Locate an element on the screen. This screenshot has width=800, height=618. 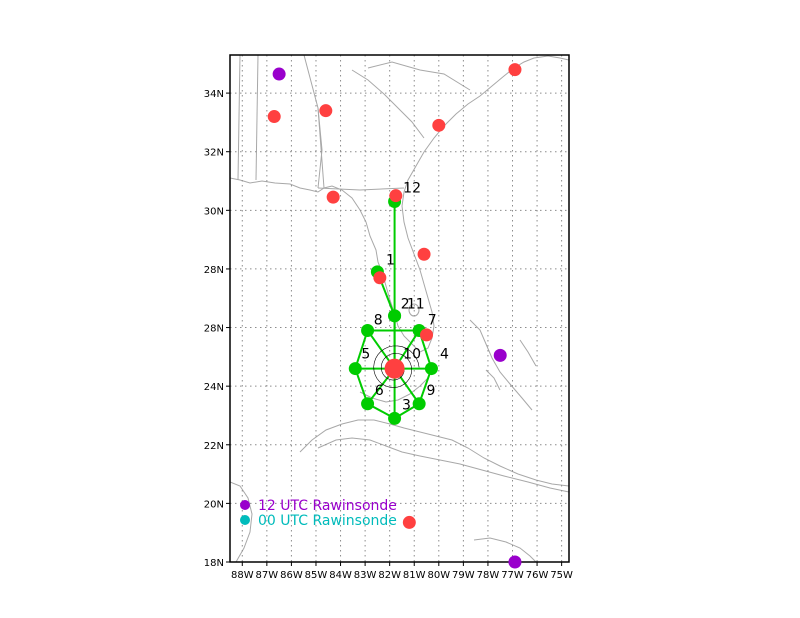
track-label: 11 is located at coordinates (416, 305).